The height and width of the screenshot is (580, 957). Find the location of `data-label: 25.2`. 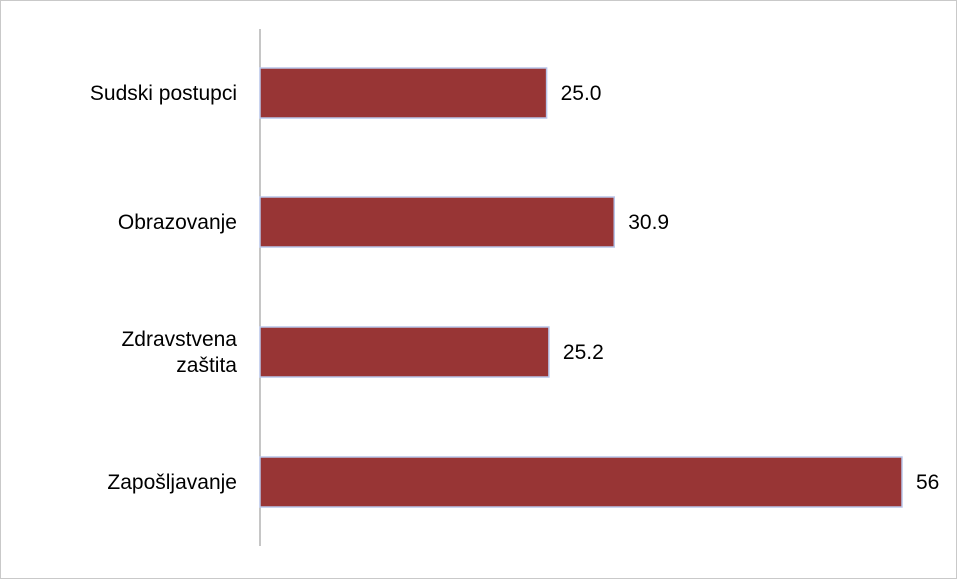

data-label: 25.2 is located at coordinates (583, 352).